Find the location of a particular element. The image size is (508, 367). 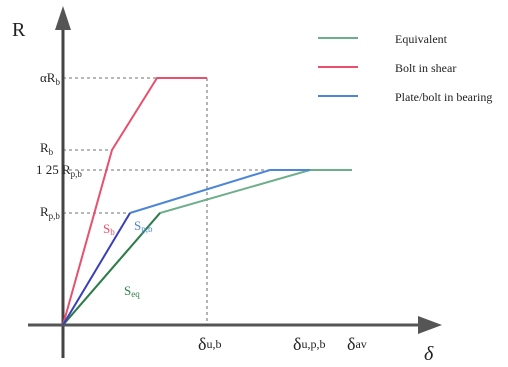

label-sub: u,b is located at coordinates (213, 344).